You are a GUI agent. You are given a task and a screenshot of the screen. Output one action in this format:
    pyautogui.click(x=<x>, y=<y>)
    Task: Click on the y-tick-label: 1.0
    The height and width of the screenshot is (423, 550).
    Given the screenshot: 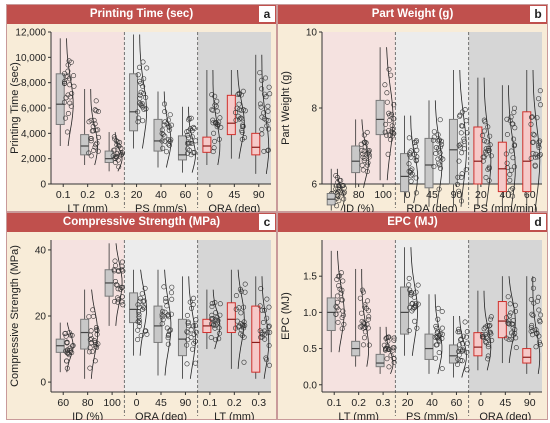 What is the action you would take?
    pyautogui.click(x=310, y=313)
    